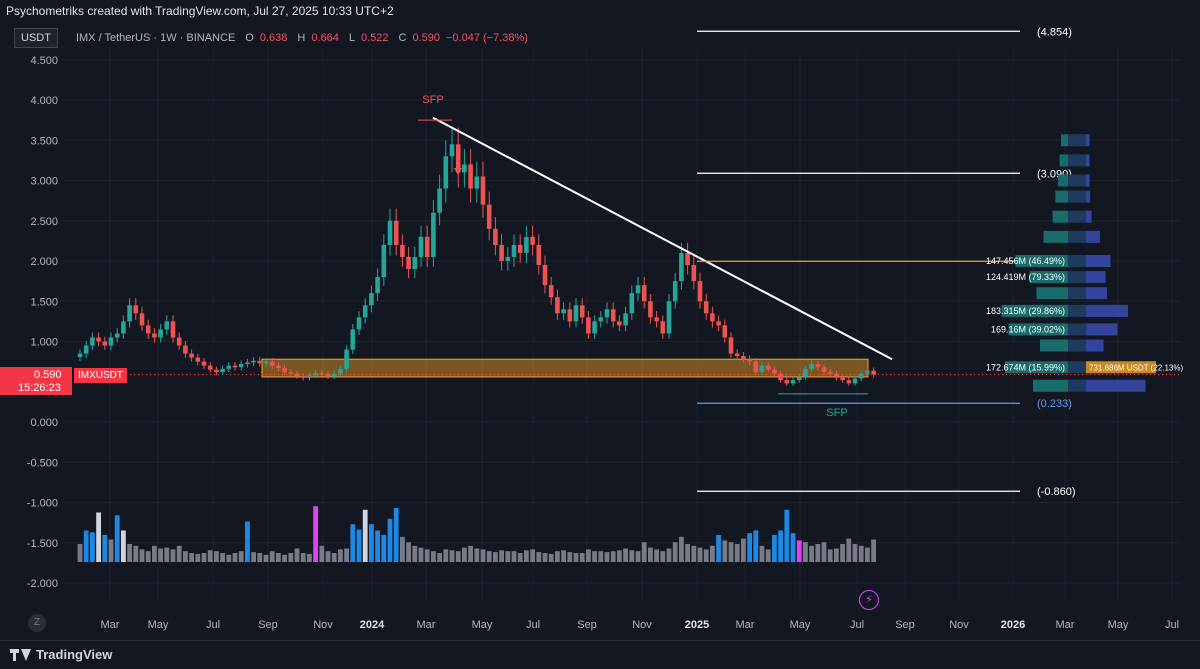  Describe the element at coordinates (426, 38) in the screenshot. I see `close-value: 0.590` at that location.